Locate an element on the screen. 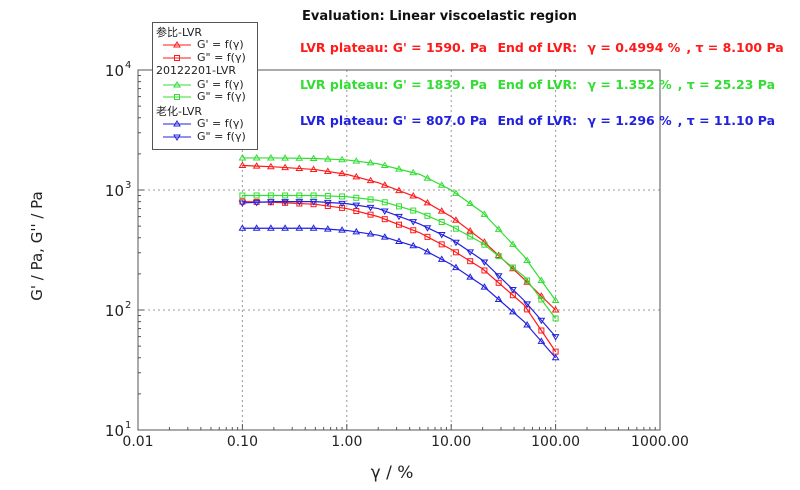 The height and width of the screenshot is (490, 800). lvr-tau: τ = 8.100 Pa is located at coordinates (739, 47).